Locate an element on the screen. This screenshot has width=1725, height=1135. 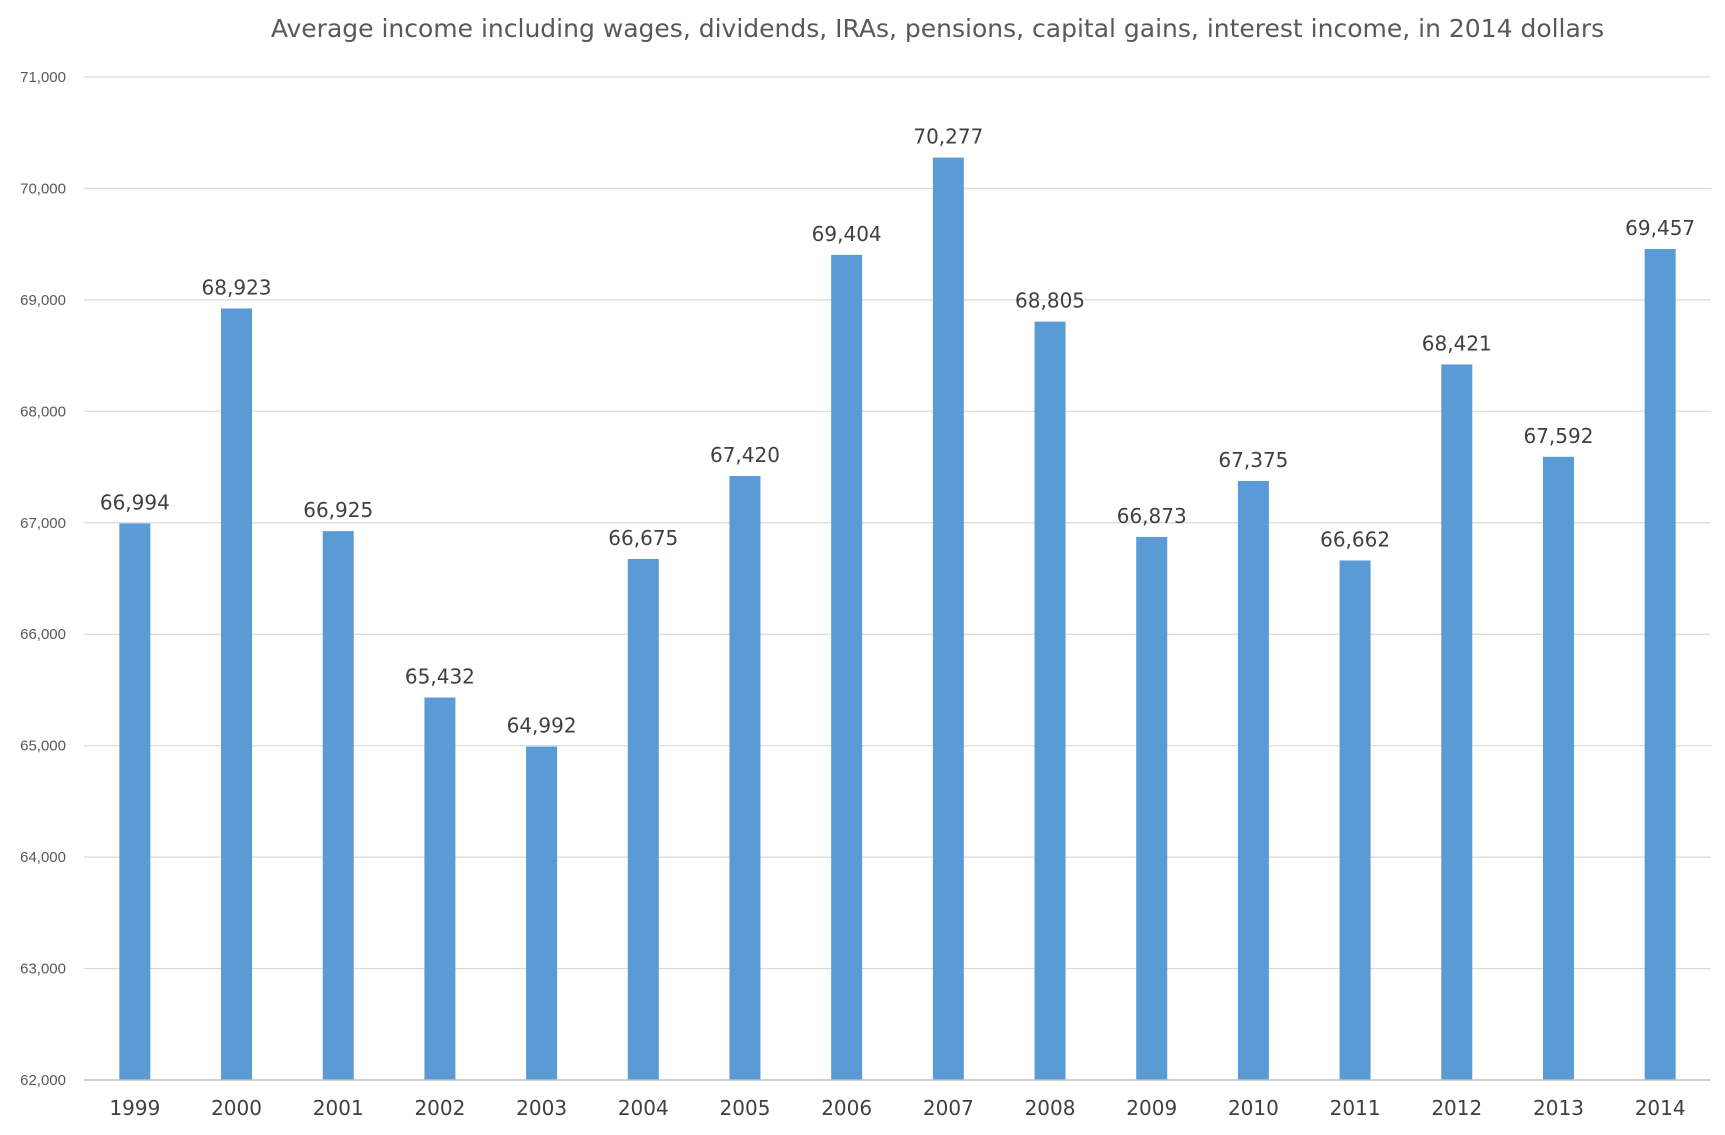
data-label: 68,421 is located at coordinates (1457, 343).